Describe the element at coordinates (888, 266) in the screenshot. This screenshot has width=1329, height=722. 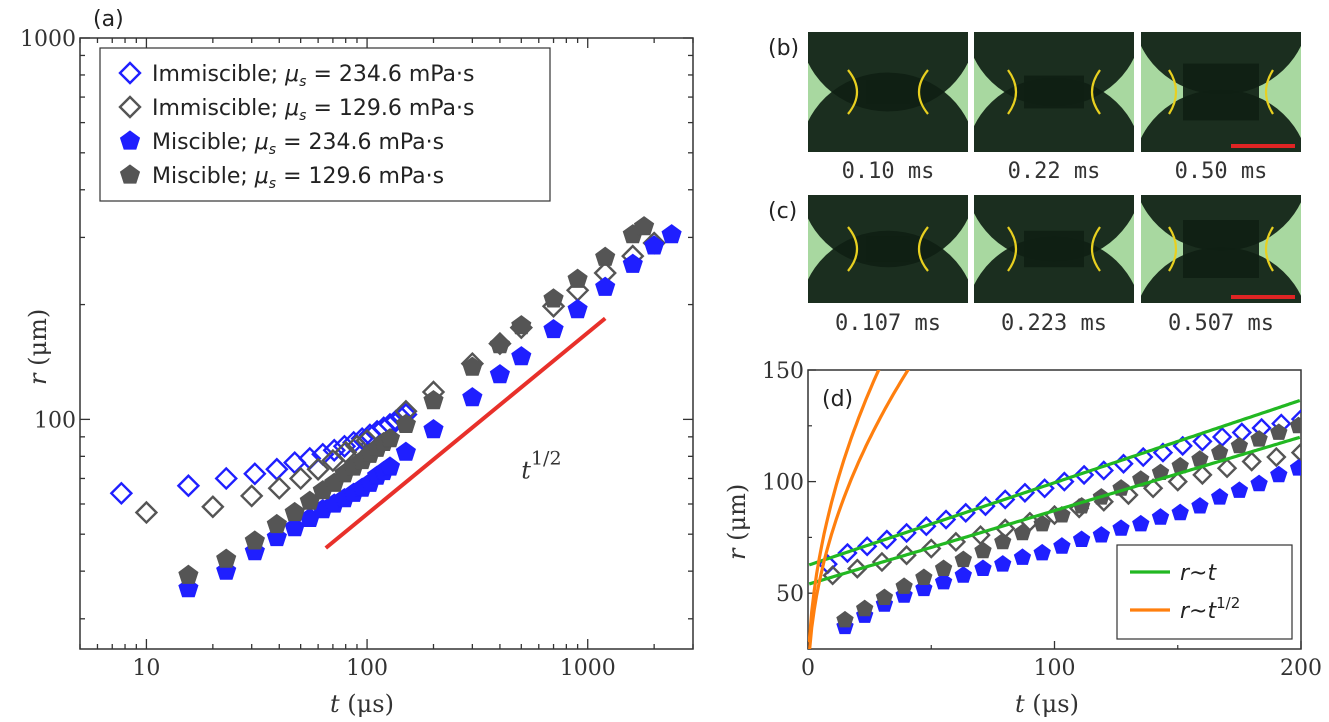
I see `lower-droplet` at that location.